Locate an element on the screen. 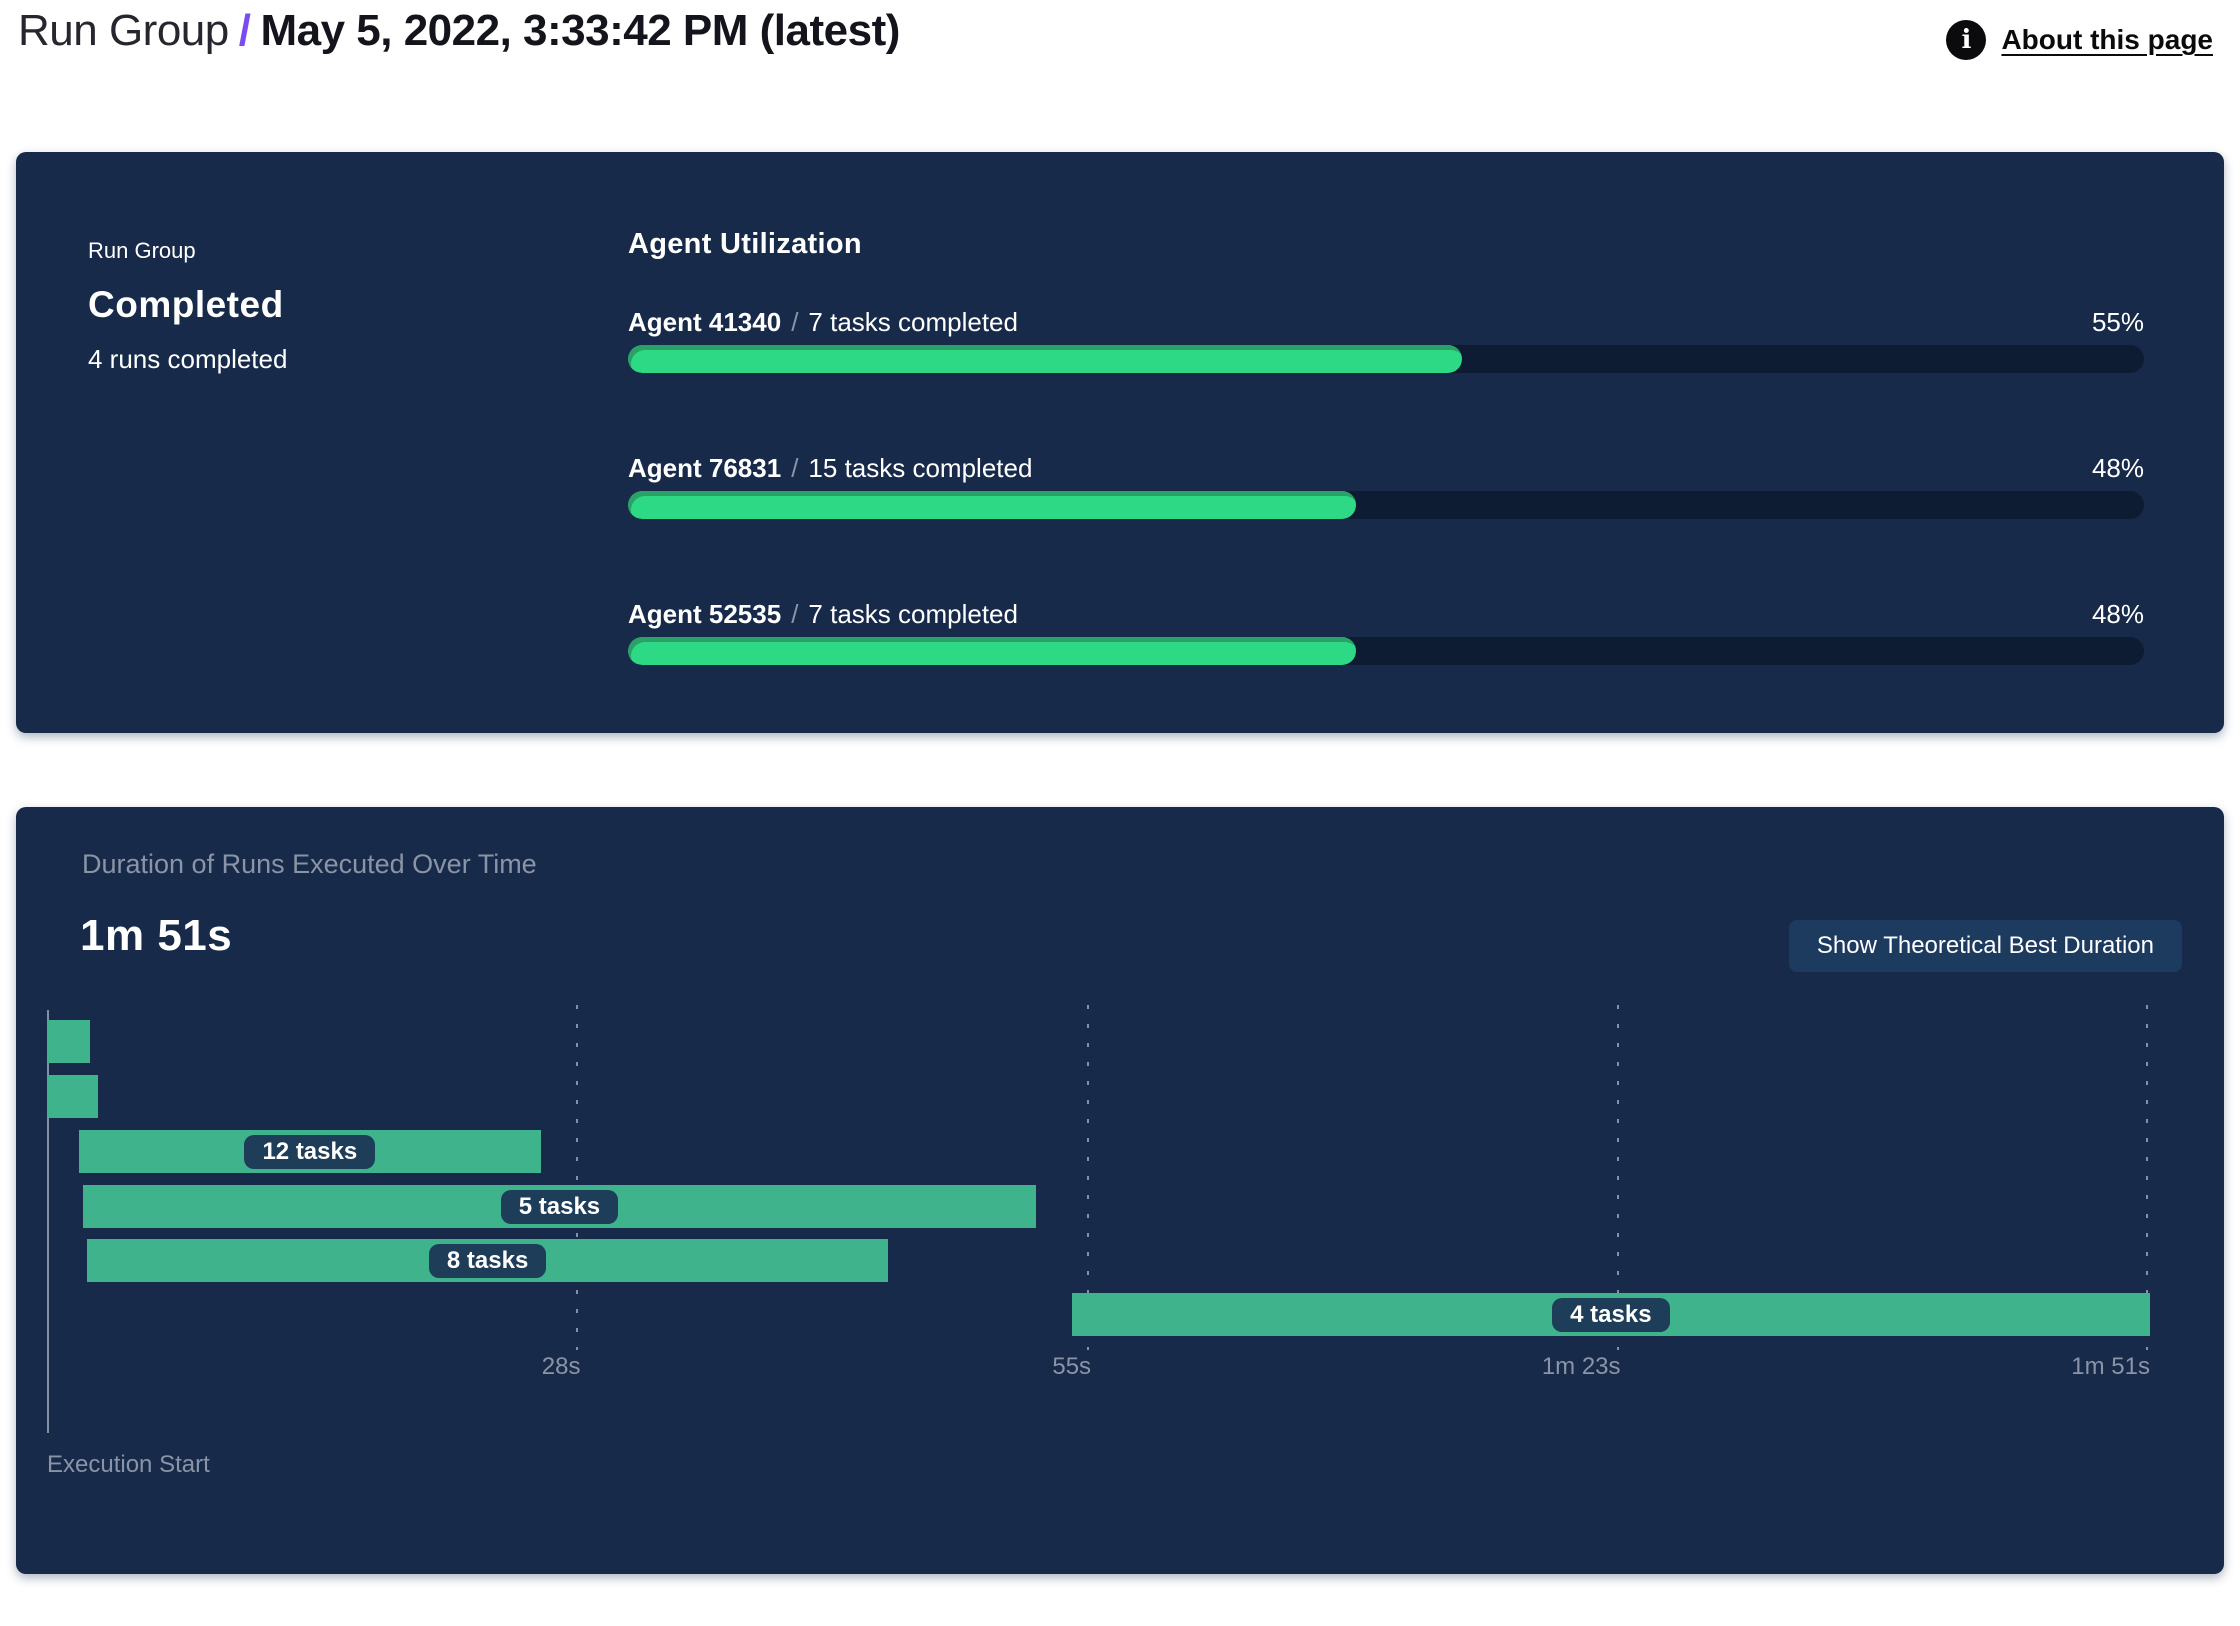  runs-completed-count: 4 runs completed is located at coordinates (188, 359).